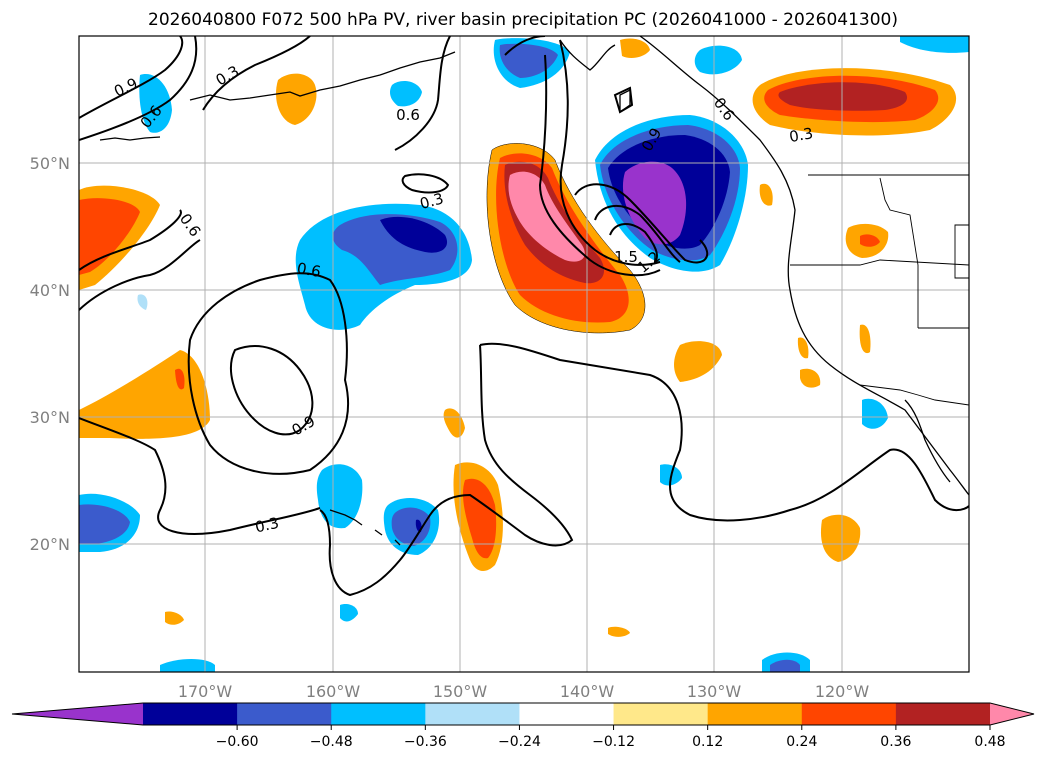  What do you see at coordinates (50, 354) in the screenshot?
I see `latitude-labels: 50°N 40°N 30°N 20°N` at bounding box center [50, 354].